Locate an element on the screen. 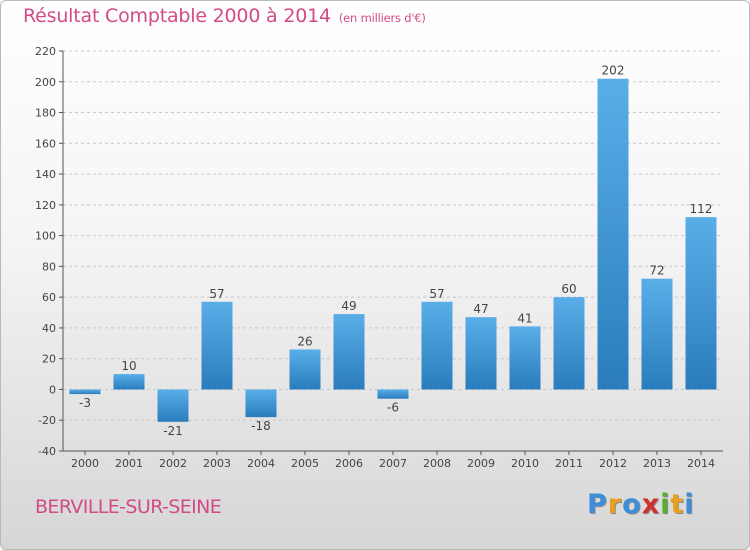 This screenshot has width=750, height=550. bar-value-label: 41 is located at coordinates (524, 318).